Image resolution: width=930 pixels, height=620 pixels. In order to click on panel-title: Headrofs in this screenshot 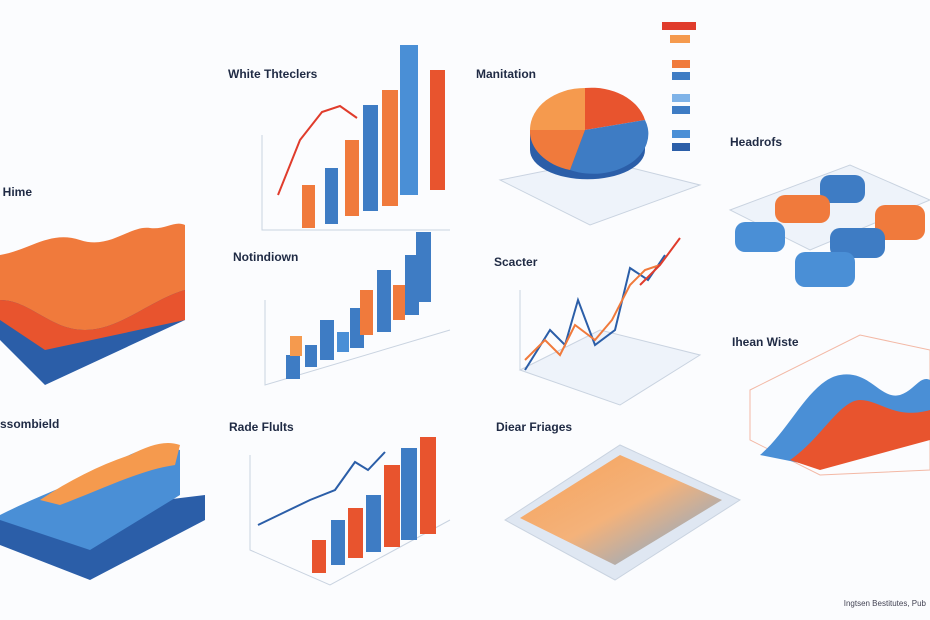, I will do `click(756, 142)`.